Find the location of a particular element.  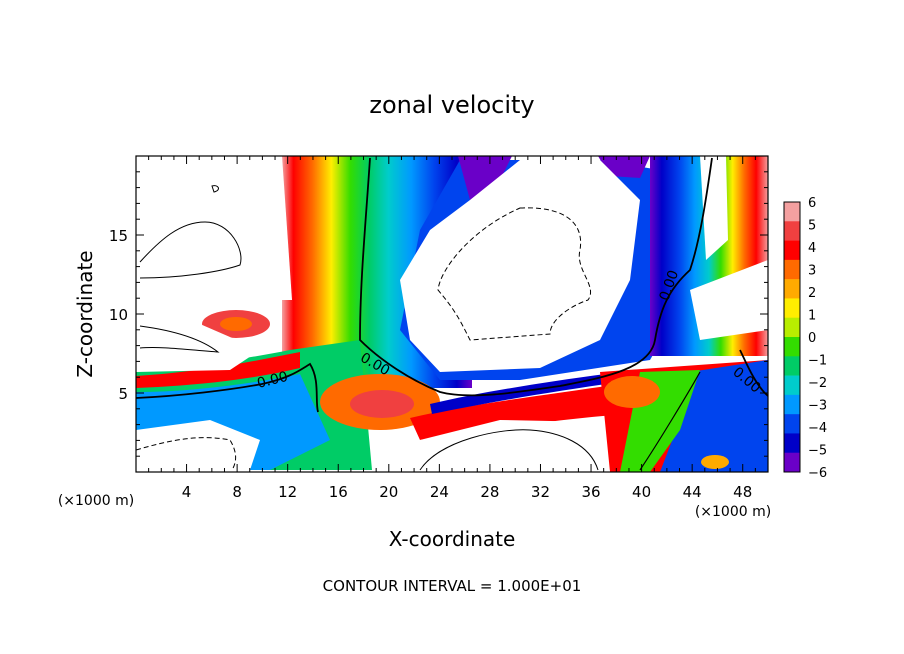

field-blob-lower-right is located at coordinates (715, 462).